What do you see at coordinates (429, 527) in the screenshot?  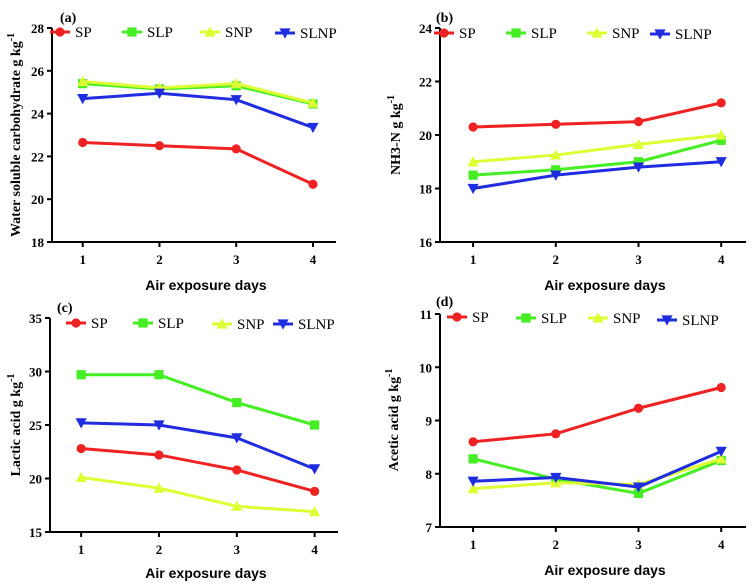 I see `y-tick-label-d: 7` at bounding box center [429, 527].